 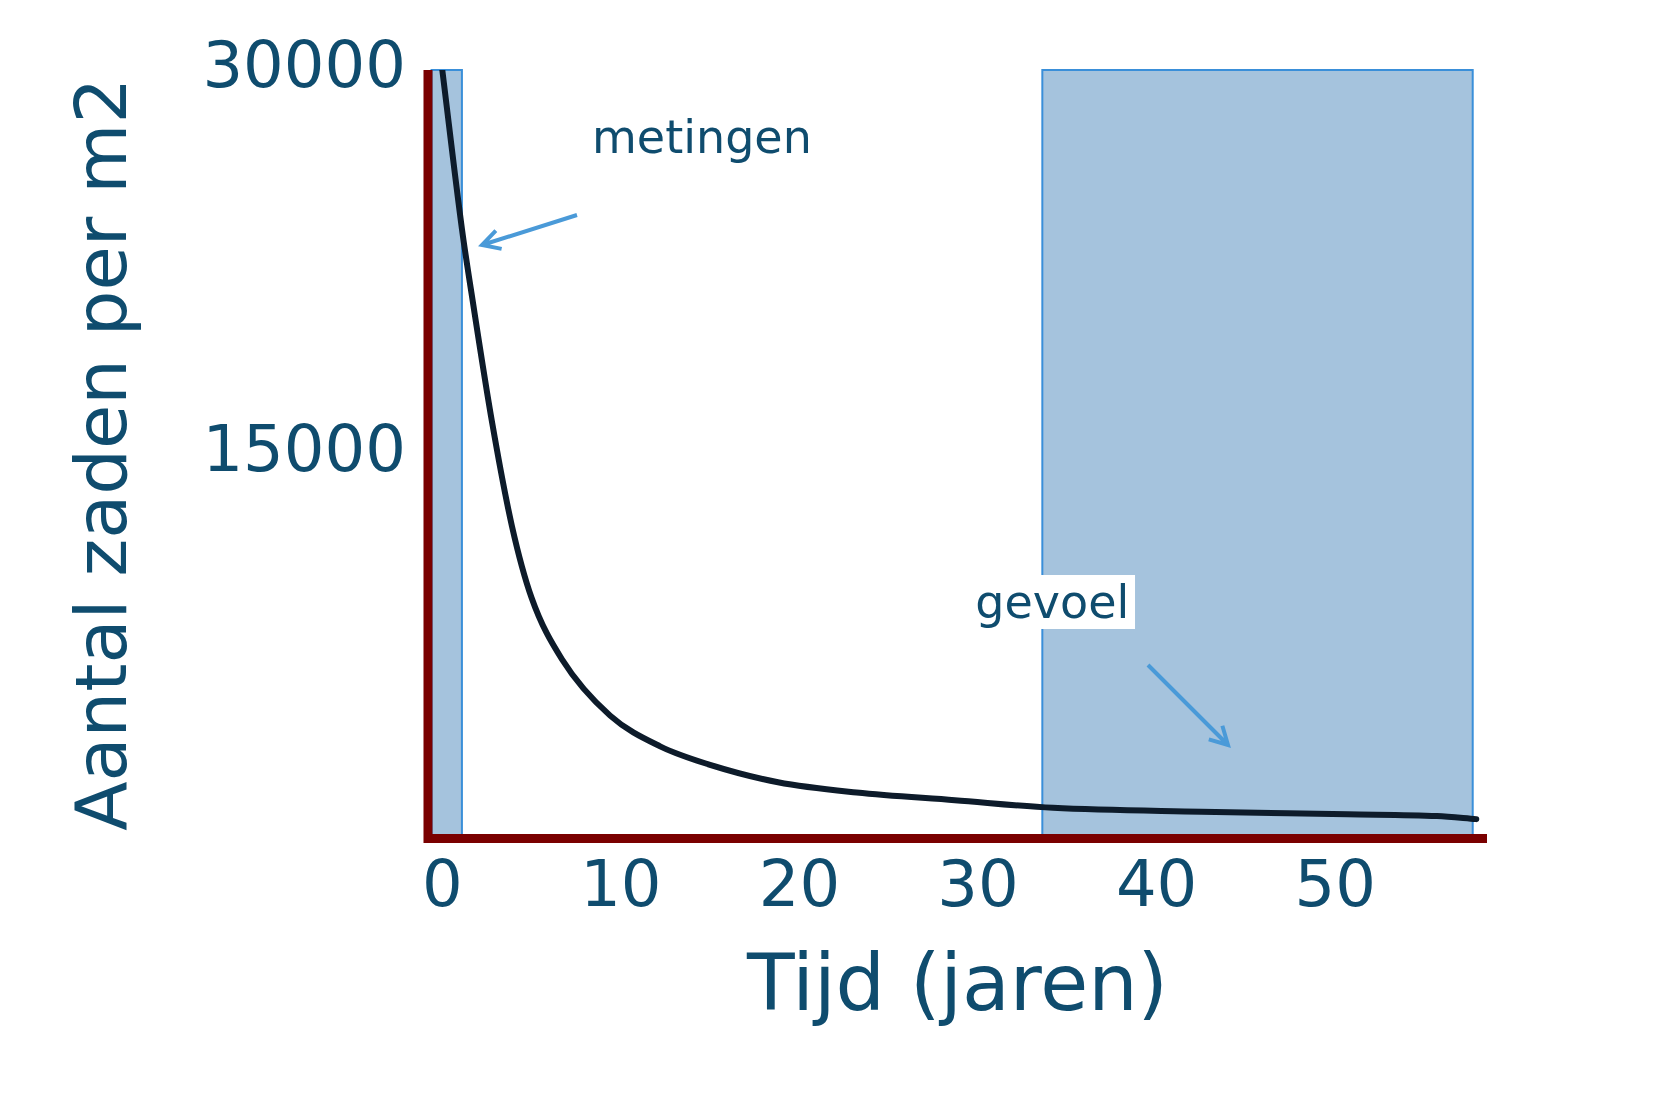 What do you see at coordinates (621, 883) in the screenshot?
I see `x-tick-label: 10` at bounding box center [621, 883].